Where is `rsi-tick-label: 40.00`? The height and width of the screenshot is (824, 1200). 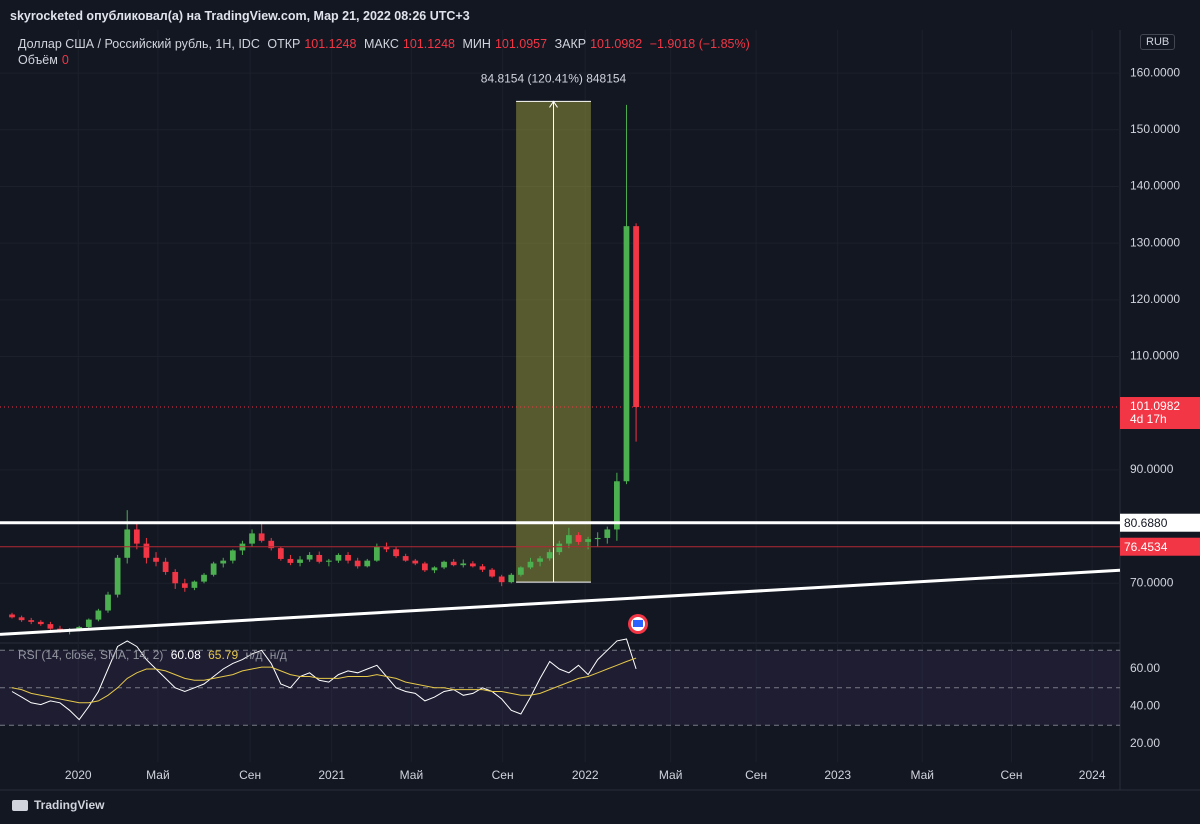 rsi-tick-label: 40.00 is located at coordinates (1145, 706).